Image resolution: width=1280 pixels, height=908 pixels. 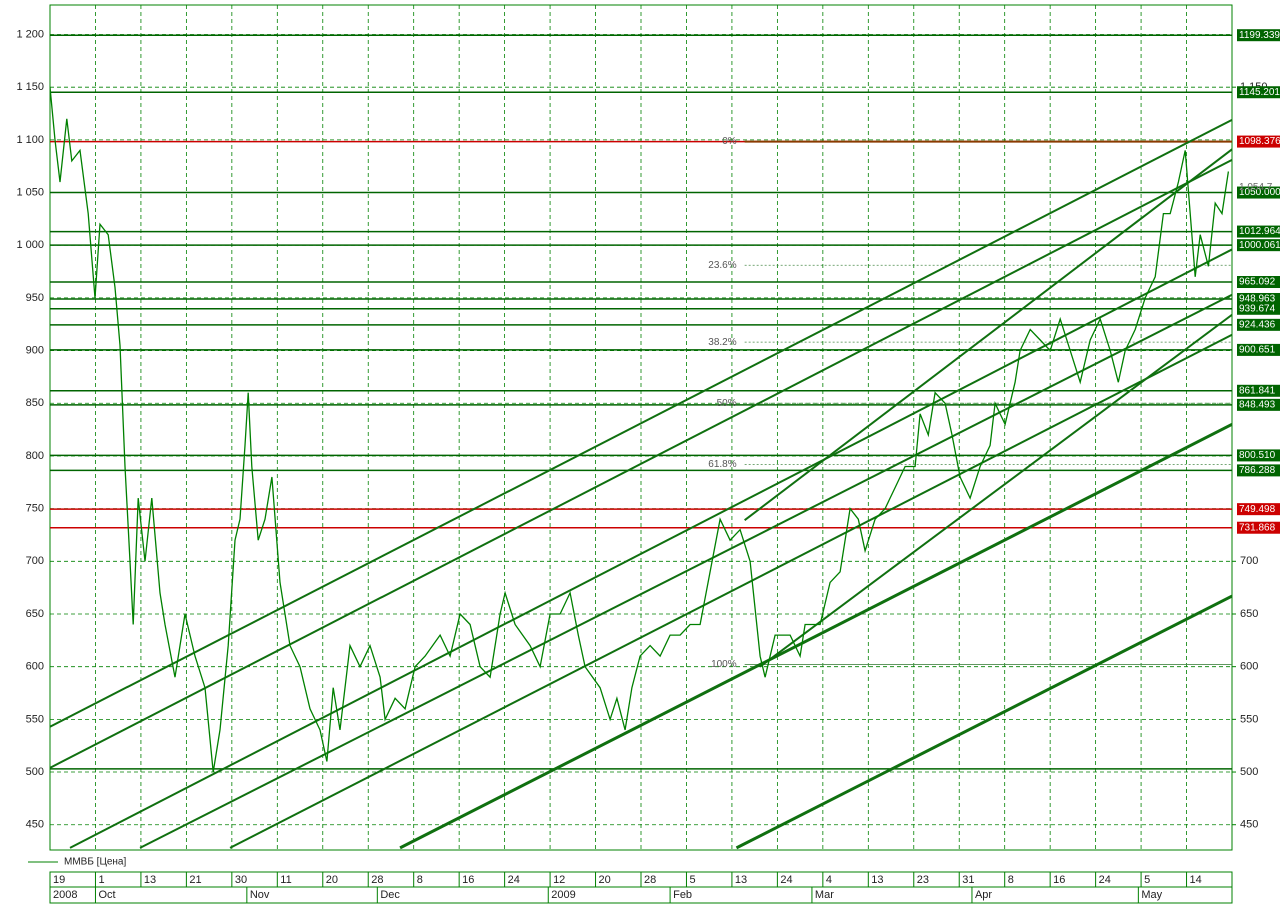 What do you see at coordinates (1249, 772) in the screenshot?
I see `y2-tick-label: 500` at bounding box center [1249, 772].